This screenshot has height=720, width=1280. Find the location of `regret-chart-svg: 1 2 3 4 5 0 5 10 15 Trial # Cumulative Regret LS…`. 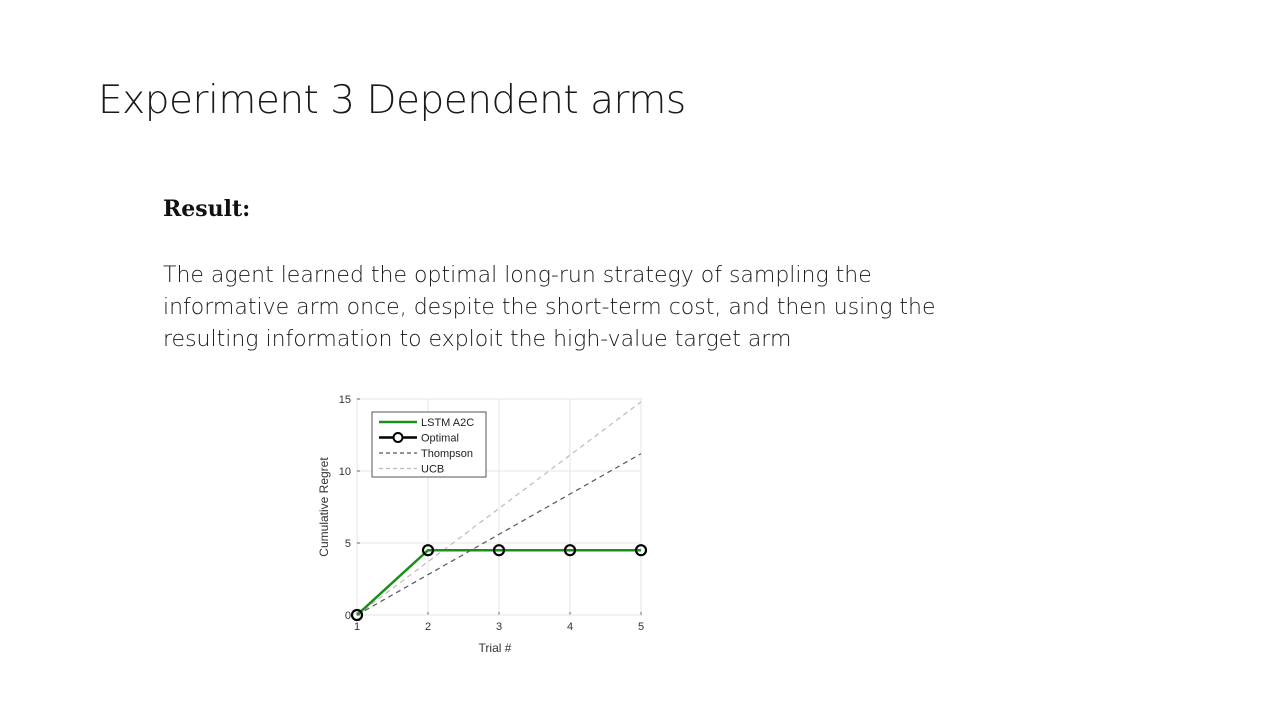

regret-chart-svg: 1 2 3 4 5 0 5 10 15 Trial # Cumulative Regret LS… is located at coordinates (482, 524).